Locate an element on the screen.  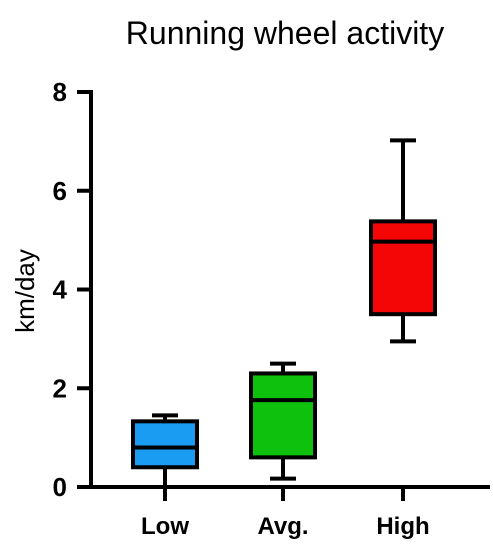
x-tick-label: Low is located at coordinates (165, 526).